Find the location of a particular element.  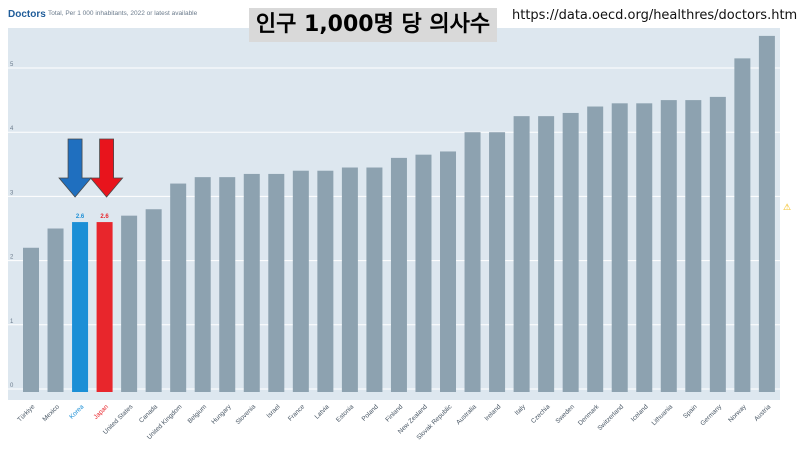

bar-estonia is located at coordinates (349, 279).